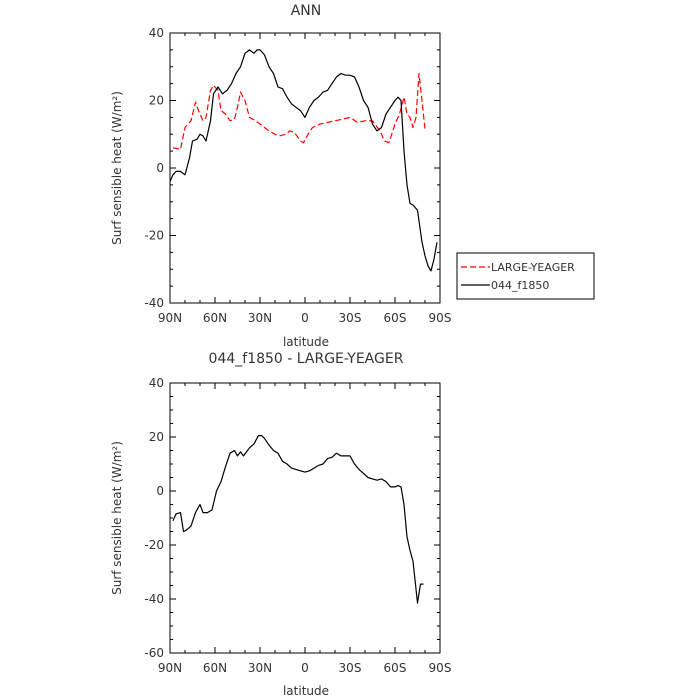 Image resolution: width=700 pixels, height=700 pixels. Describe the element at coordinates (117, 168) in the screenshot. I see `top-y-axis-label: Surf sensible heat (W/m²)` at that location.